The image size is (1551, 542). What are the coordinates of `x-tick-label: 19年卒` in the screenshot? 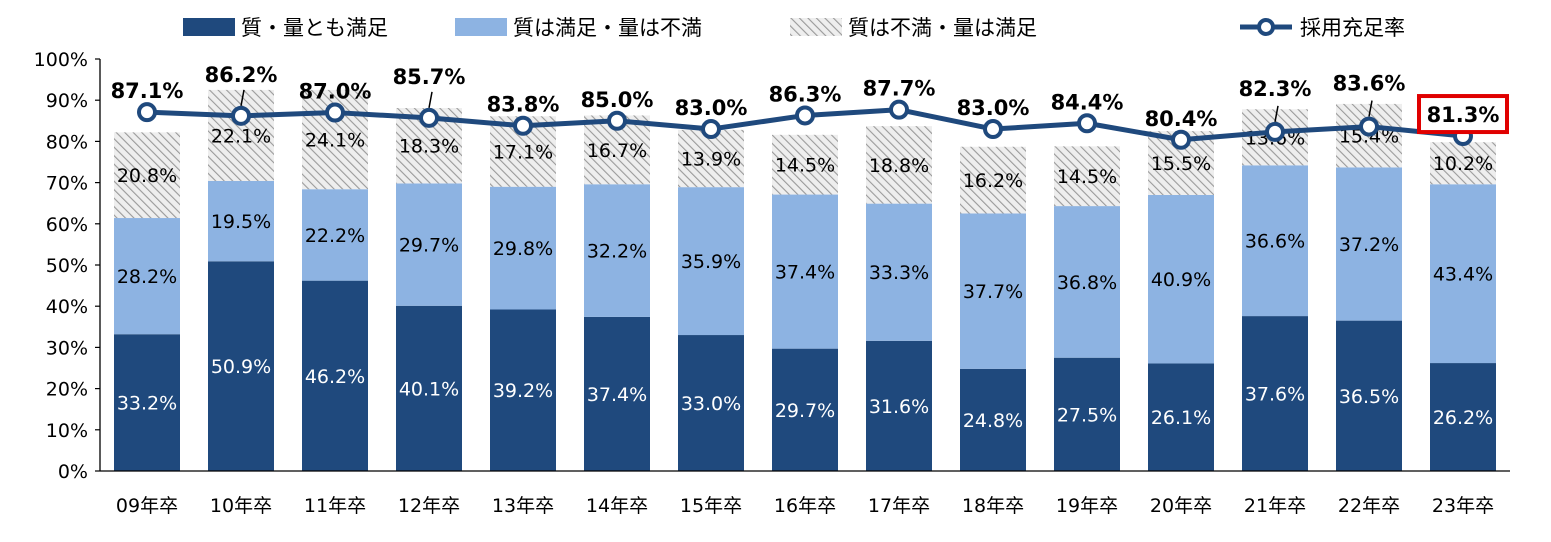 It's located at (1087, 506).